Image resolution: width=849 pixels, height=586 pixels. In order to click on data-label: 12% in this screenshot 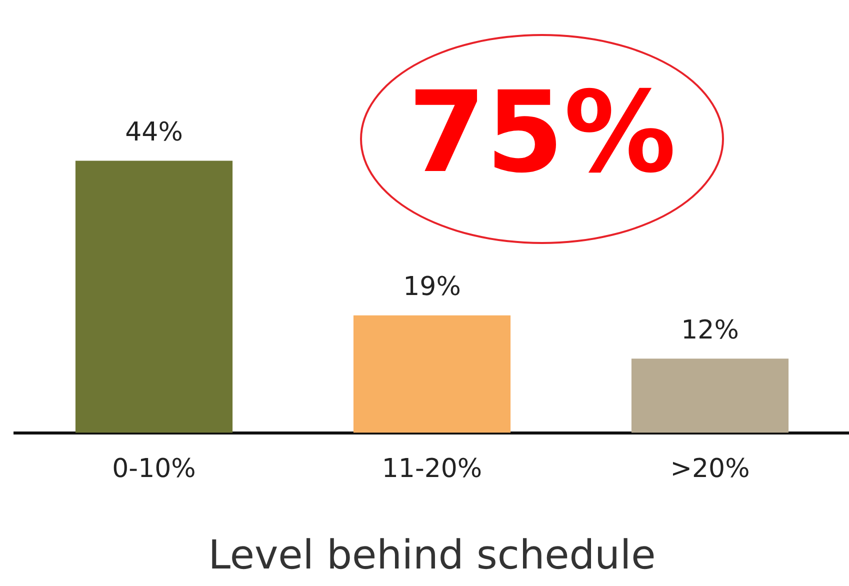, I will do `click(710, 330)`.